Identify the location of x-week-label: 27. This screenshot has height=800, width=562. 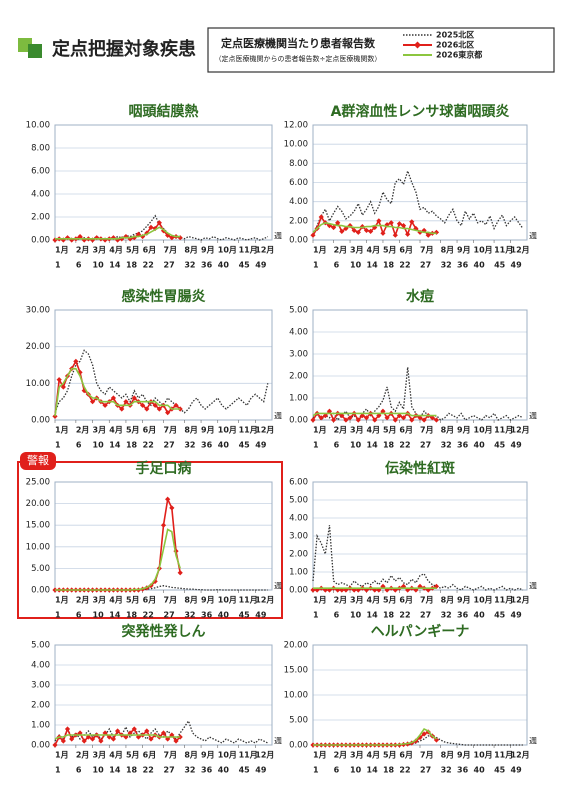
(169, 265).